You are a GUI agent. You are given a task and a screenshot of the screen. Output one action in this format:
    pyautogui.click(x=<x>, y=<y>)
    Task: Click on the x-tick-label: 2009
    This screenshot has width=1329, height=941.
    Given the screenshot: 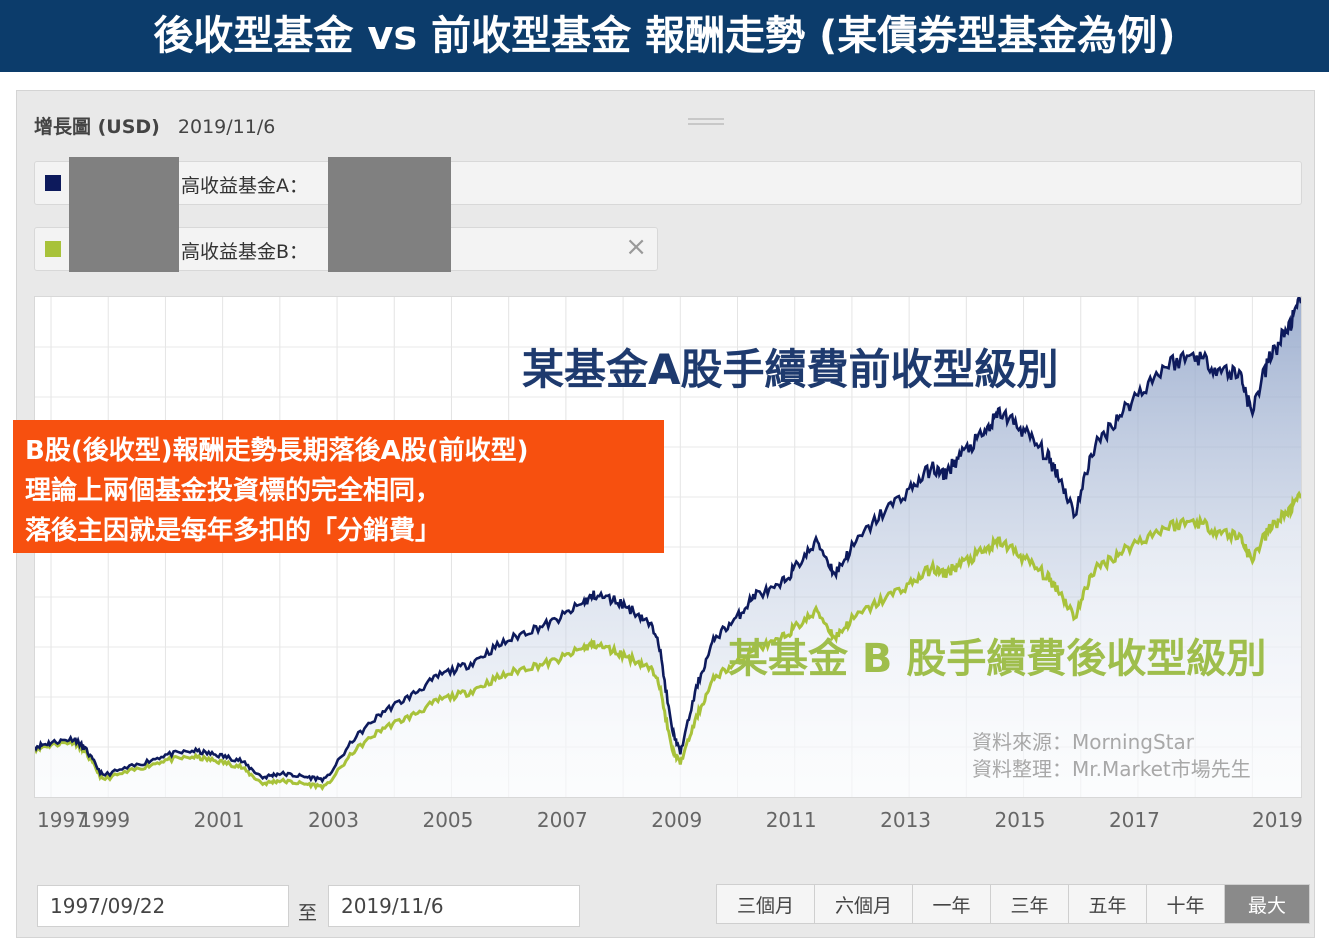 What is the action you would take?
    pyautogui.click(x=677, y=820)
    